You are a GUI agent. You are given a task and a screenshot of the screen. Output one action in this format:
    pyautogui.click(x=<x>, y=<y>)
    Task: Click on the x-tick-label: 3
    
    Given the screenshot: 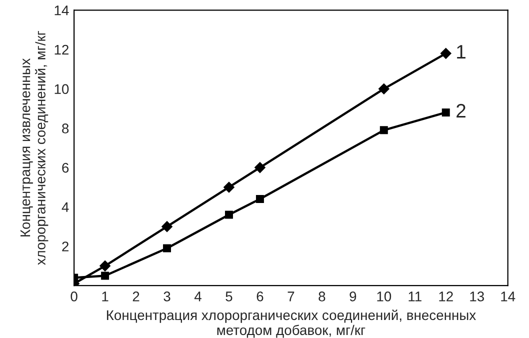 What is the action you would take?
    pyautogui.click(x=167, y=297)
    